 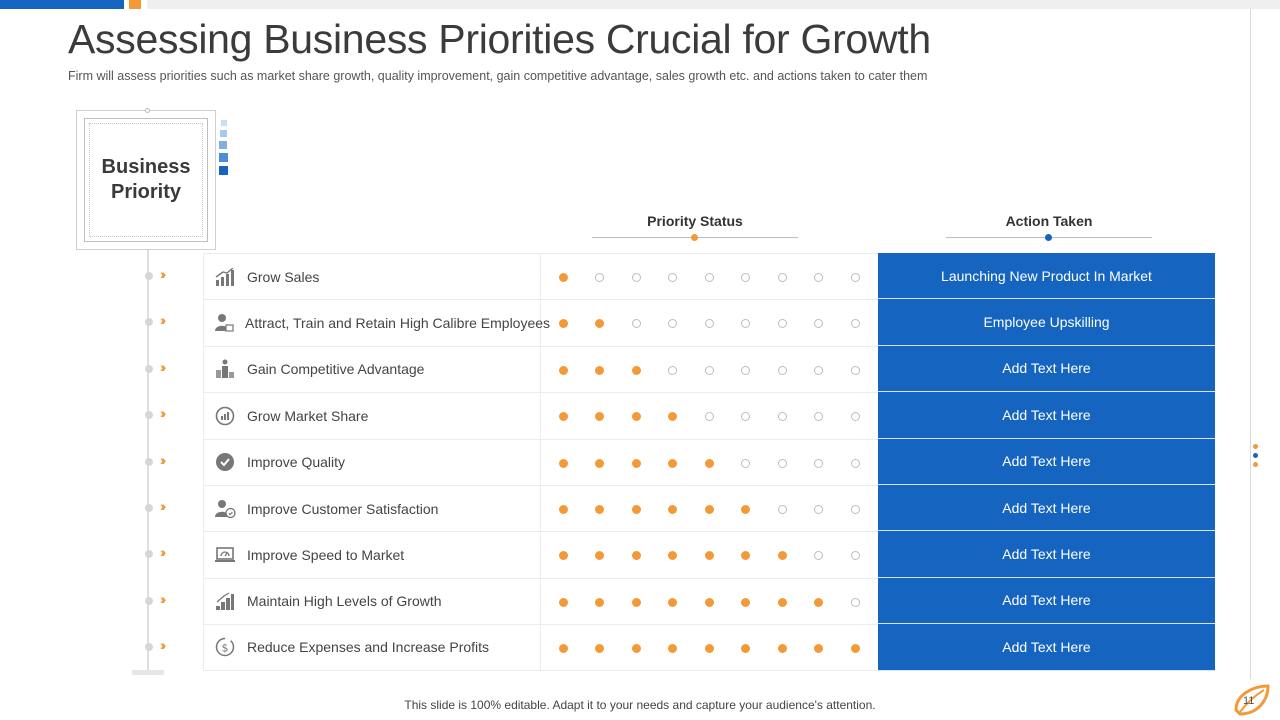 What do you see at coordinates (1049, 221) in the screenshot?
I see `action-taken-header: Action Taken` at bounding box center [1049, 221].